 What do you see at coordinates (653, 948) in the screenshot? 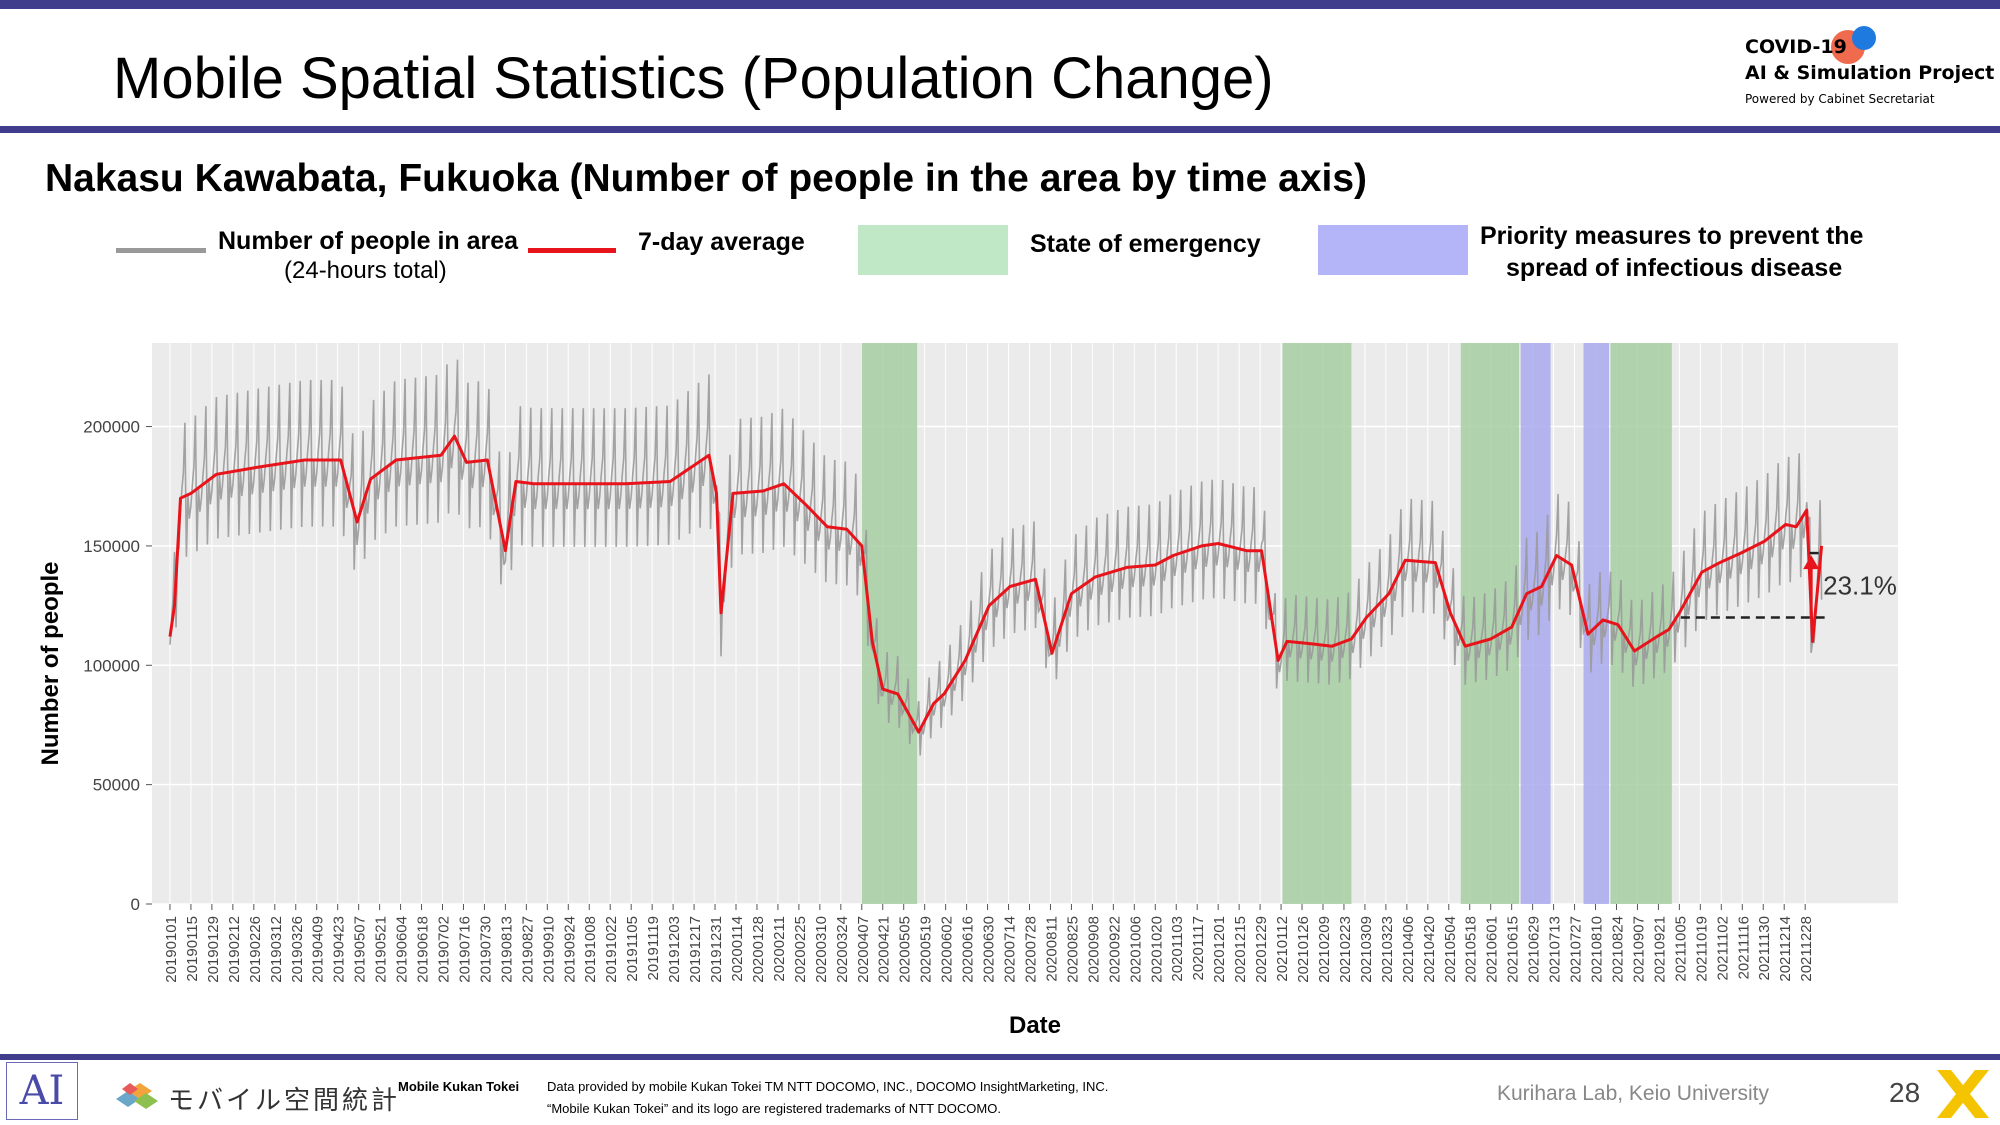
I see `x-tick-label: 20191119` at bounding box center [653, 948].